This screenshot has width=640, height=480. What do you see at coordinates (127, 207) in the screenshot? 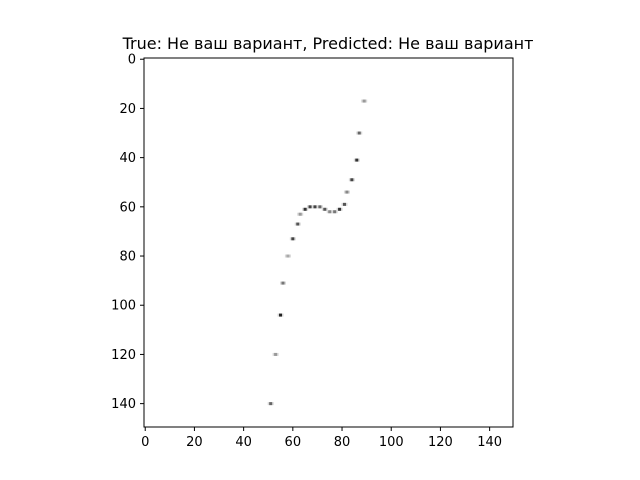
I see `y-tick-label: 60` at bounding box center [127, 207].